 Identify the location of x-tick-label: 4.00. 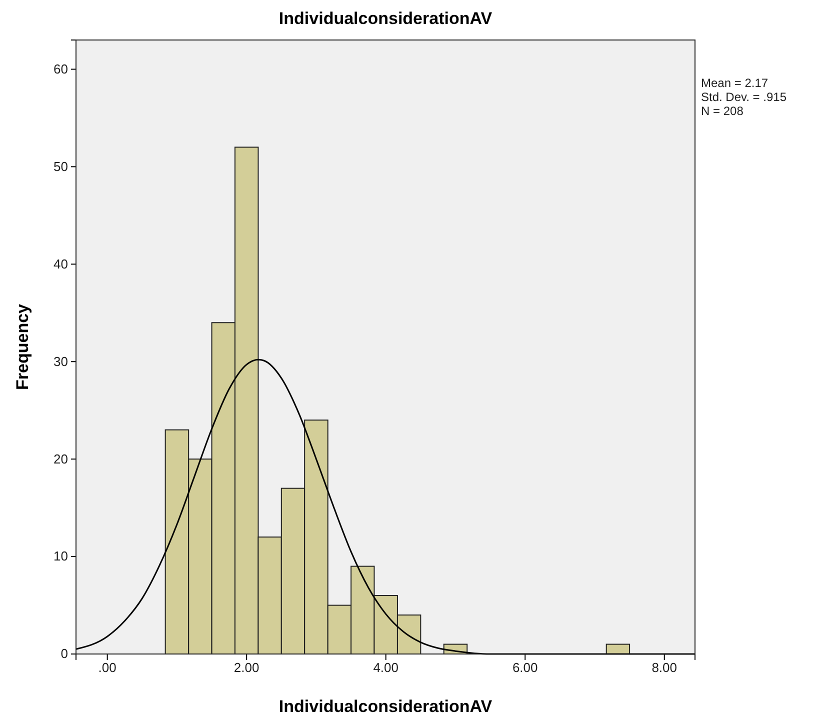
(386, 668).